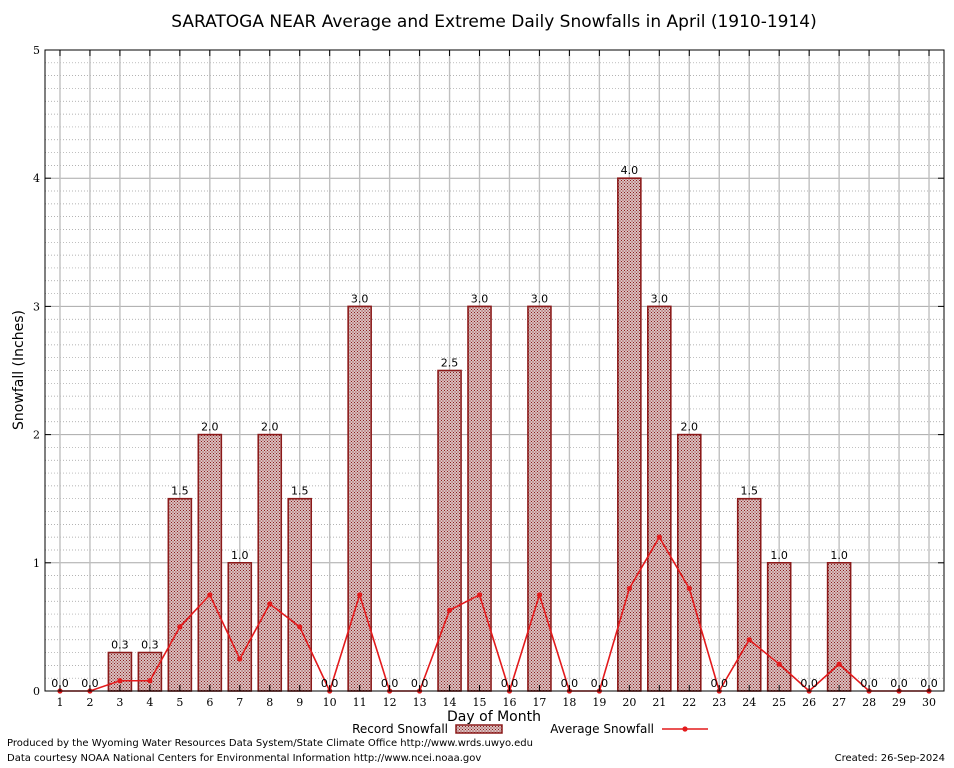 The height and width of the screenshot is (768, 954). I want to click on y-tick-label: 0, so click(36, 691).